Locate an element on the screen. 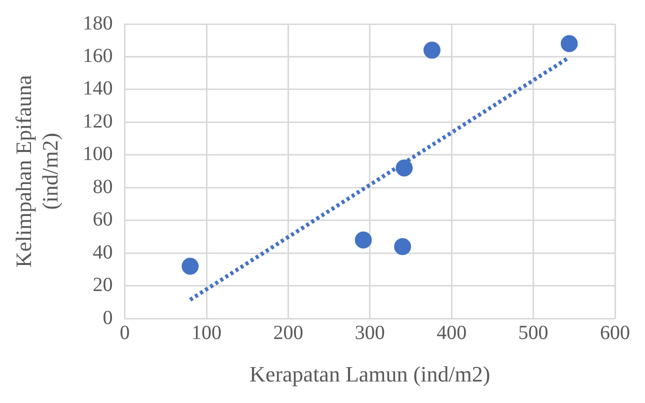  y-tick-label: 140 is located at coordinates (97, 89).